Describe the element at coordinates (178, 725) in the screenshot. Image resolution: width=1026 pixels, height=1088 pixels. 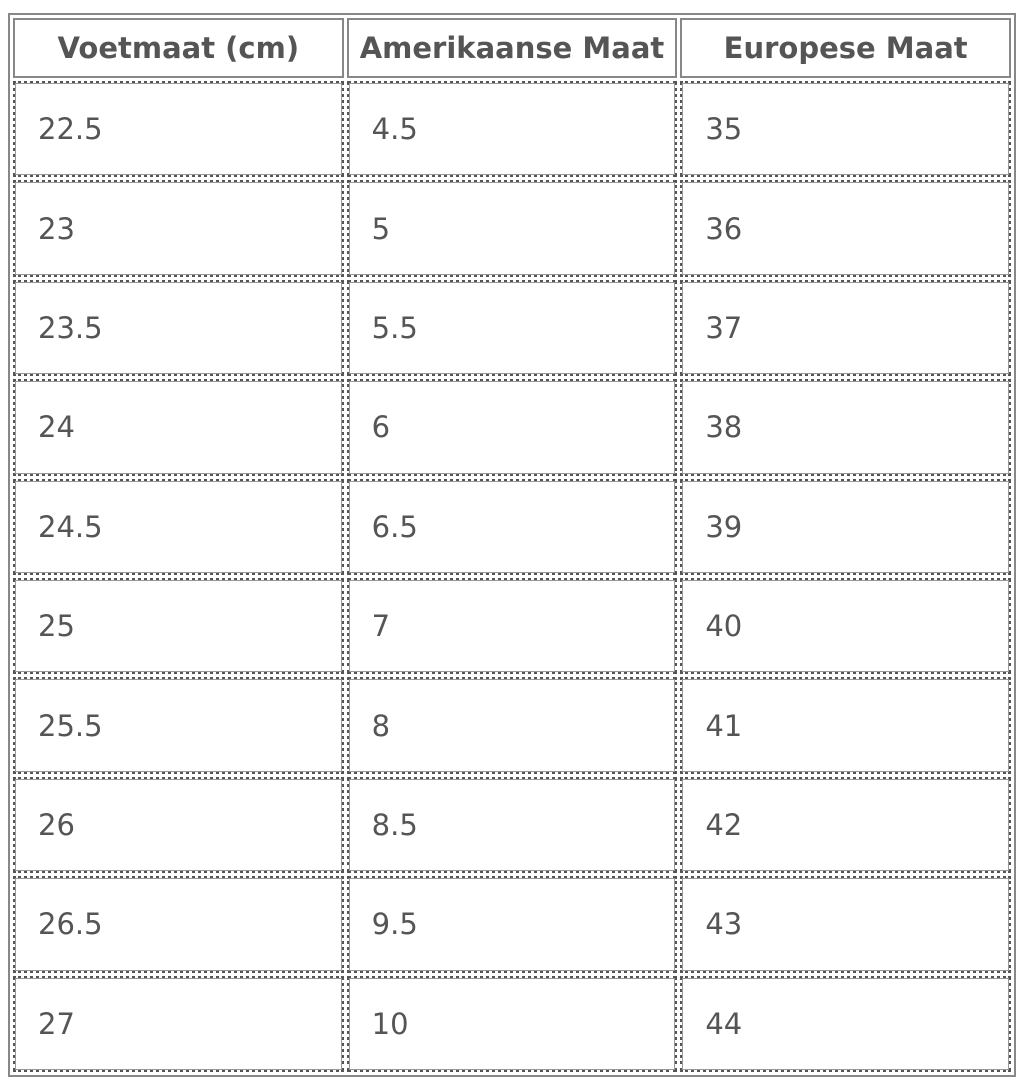
I see `table-cell: 25.5` at that location.